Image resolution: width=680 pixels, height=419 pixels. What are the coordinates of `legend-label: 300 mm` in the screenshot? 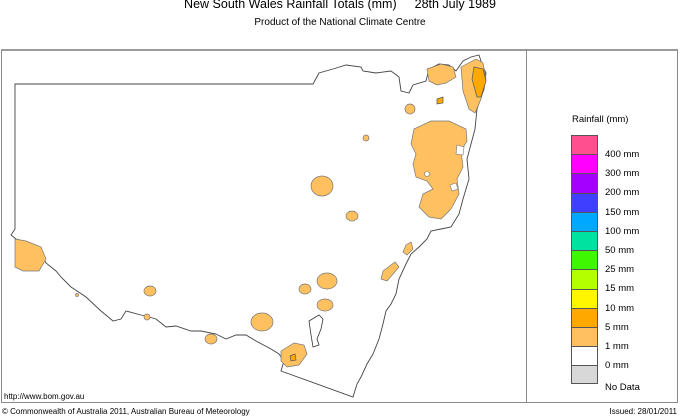 It's located at (622, 174).